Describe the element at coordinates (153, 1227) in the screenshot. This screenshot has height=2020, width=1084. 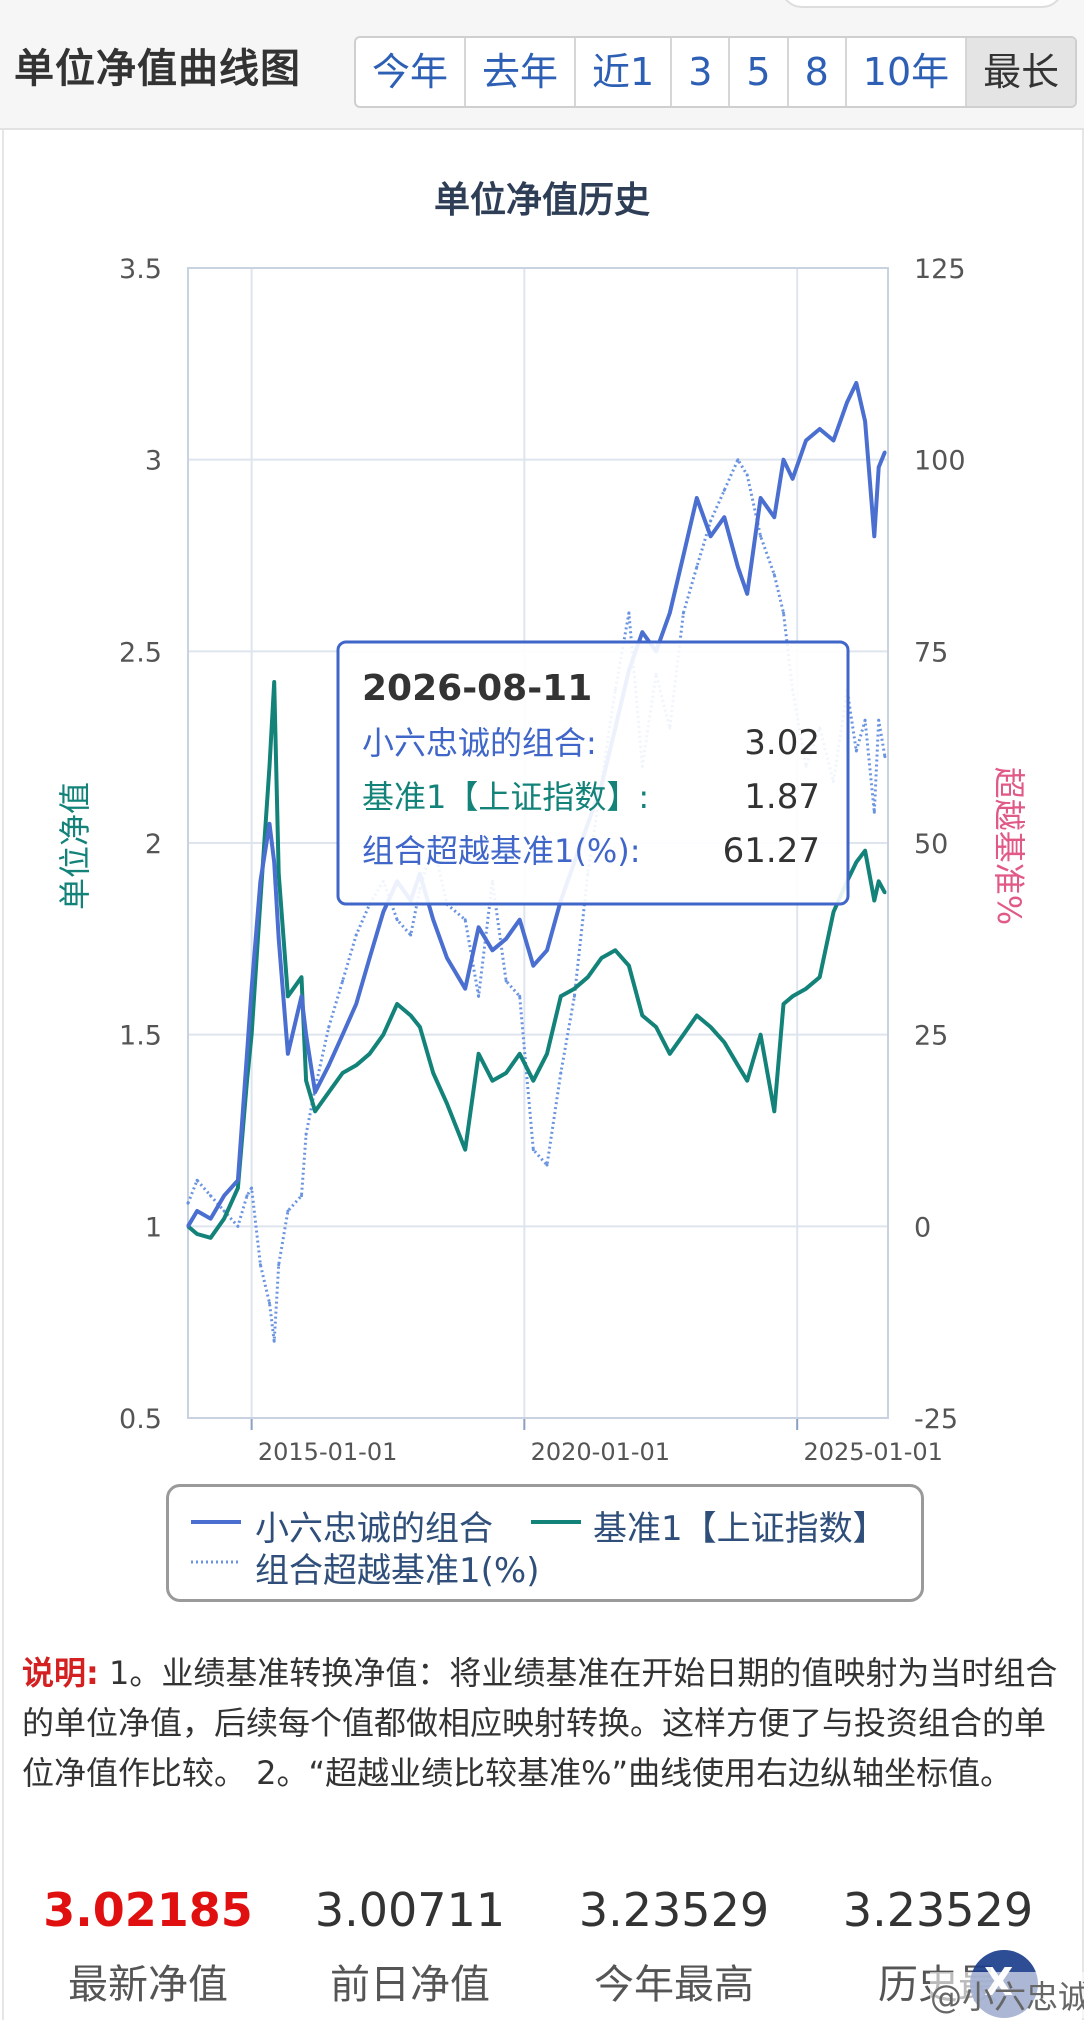
I see `y-tick-label: 1` at that location.